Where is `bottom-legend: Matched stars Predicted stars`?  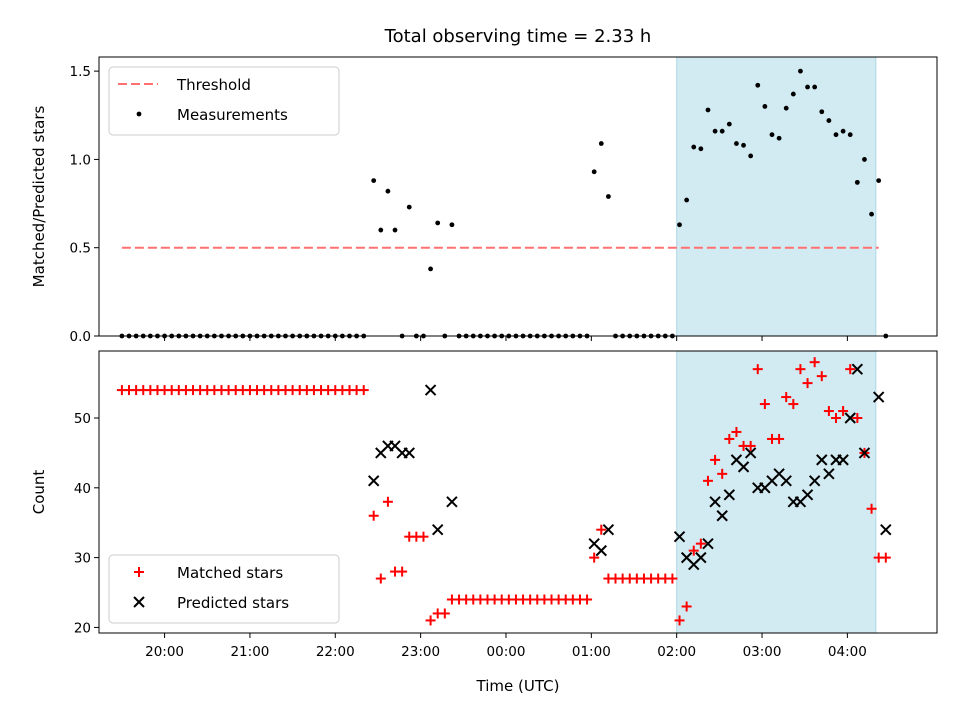 bottom-legend: Matched stars Predicted stars is located at coordinates (224, 589).